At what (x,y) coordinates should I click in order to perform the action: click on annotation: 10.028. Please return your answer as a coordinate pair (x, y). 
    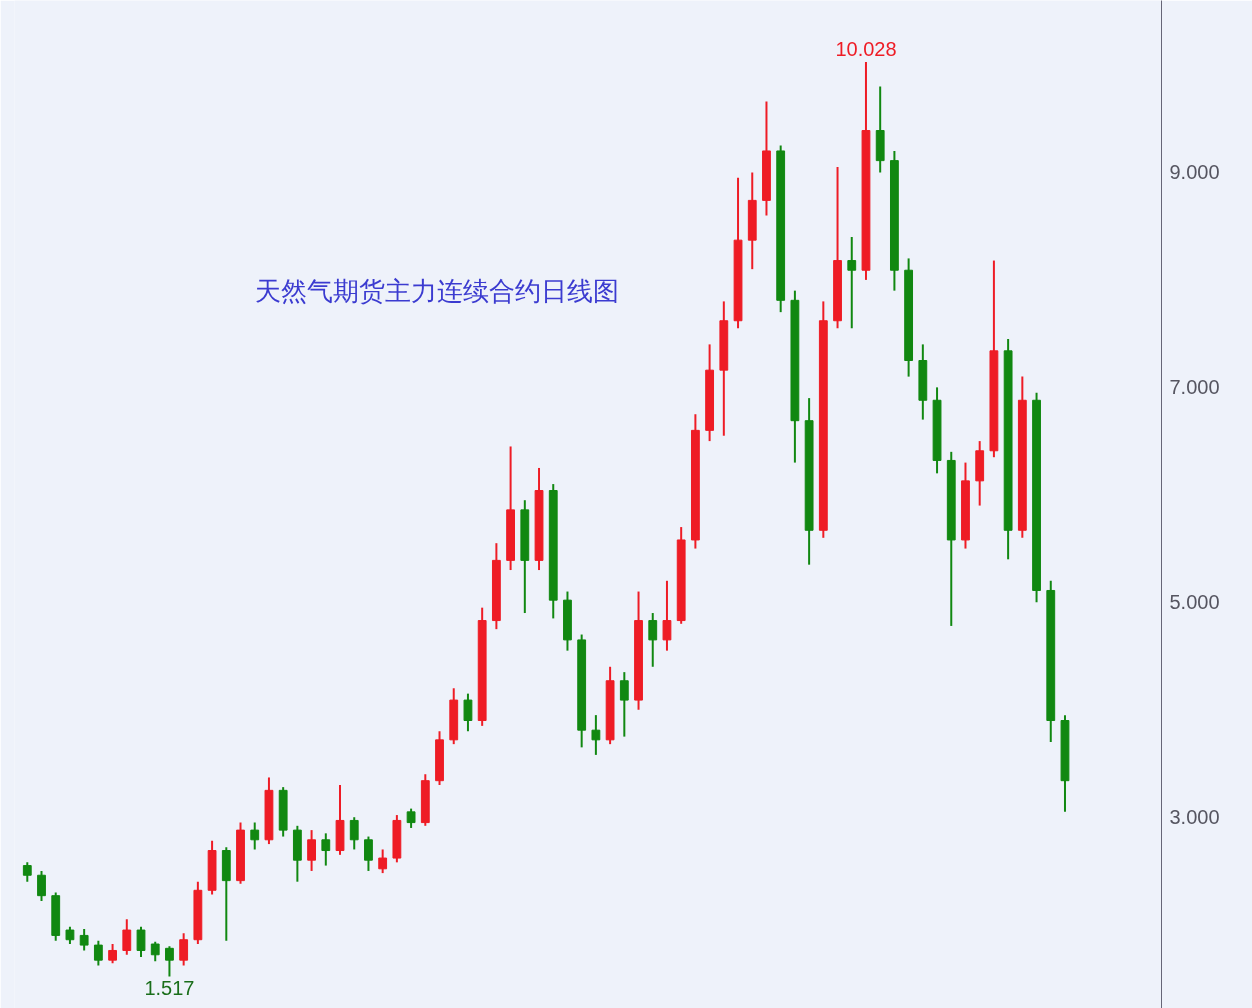
    Looking at the image, I should click on (866, 48).